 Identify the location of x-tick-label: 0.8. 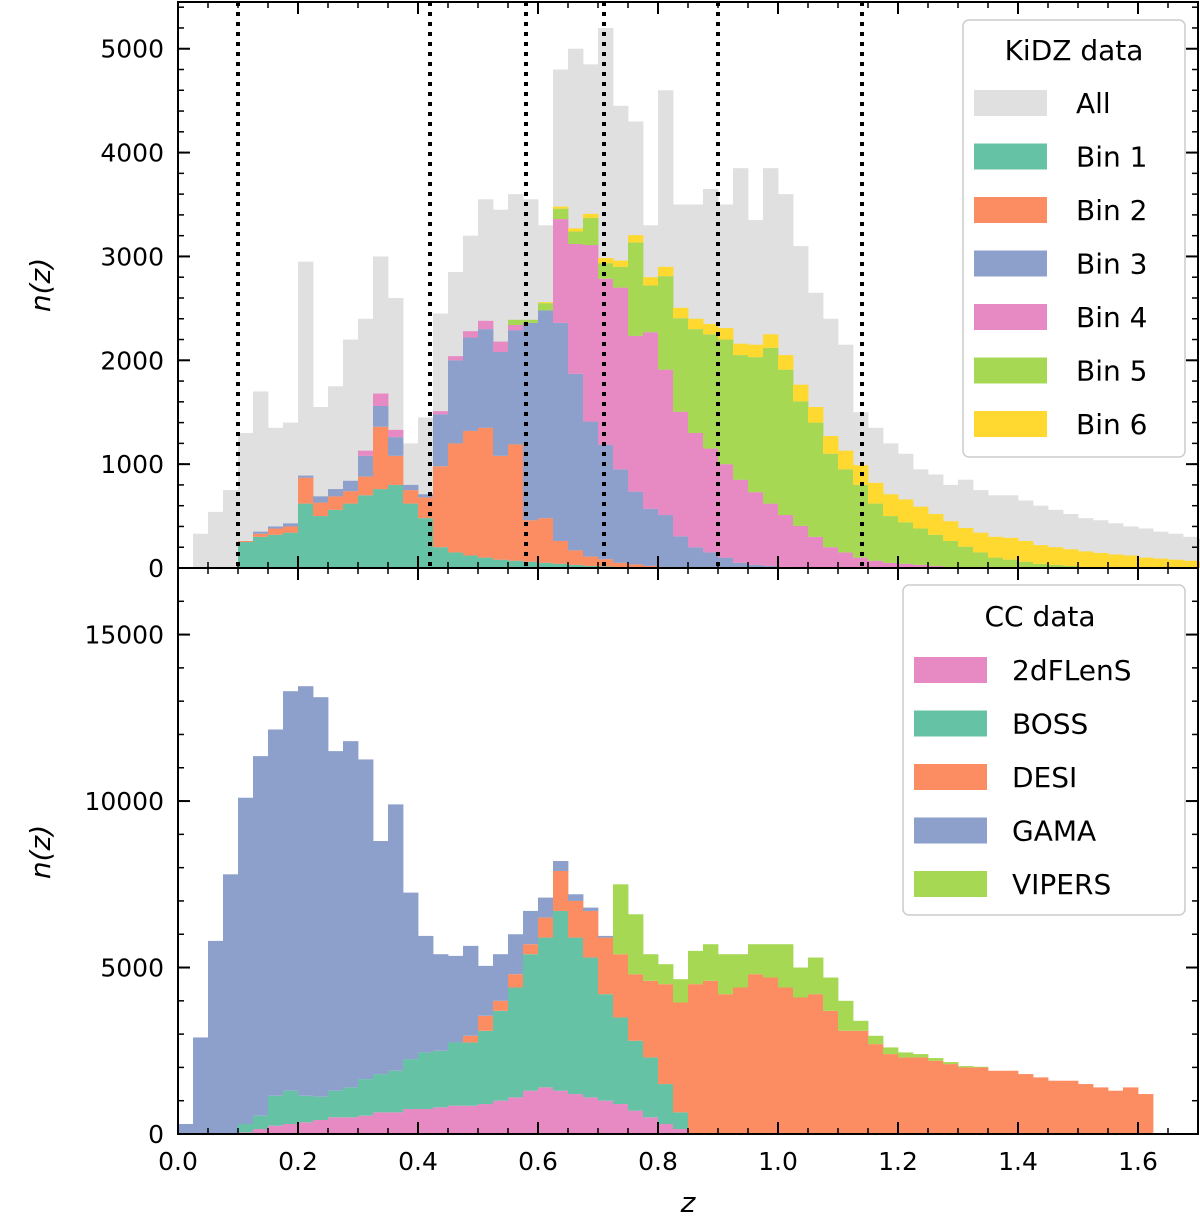
(658, 1161).